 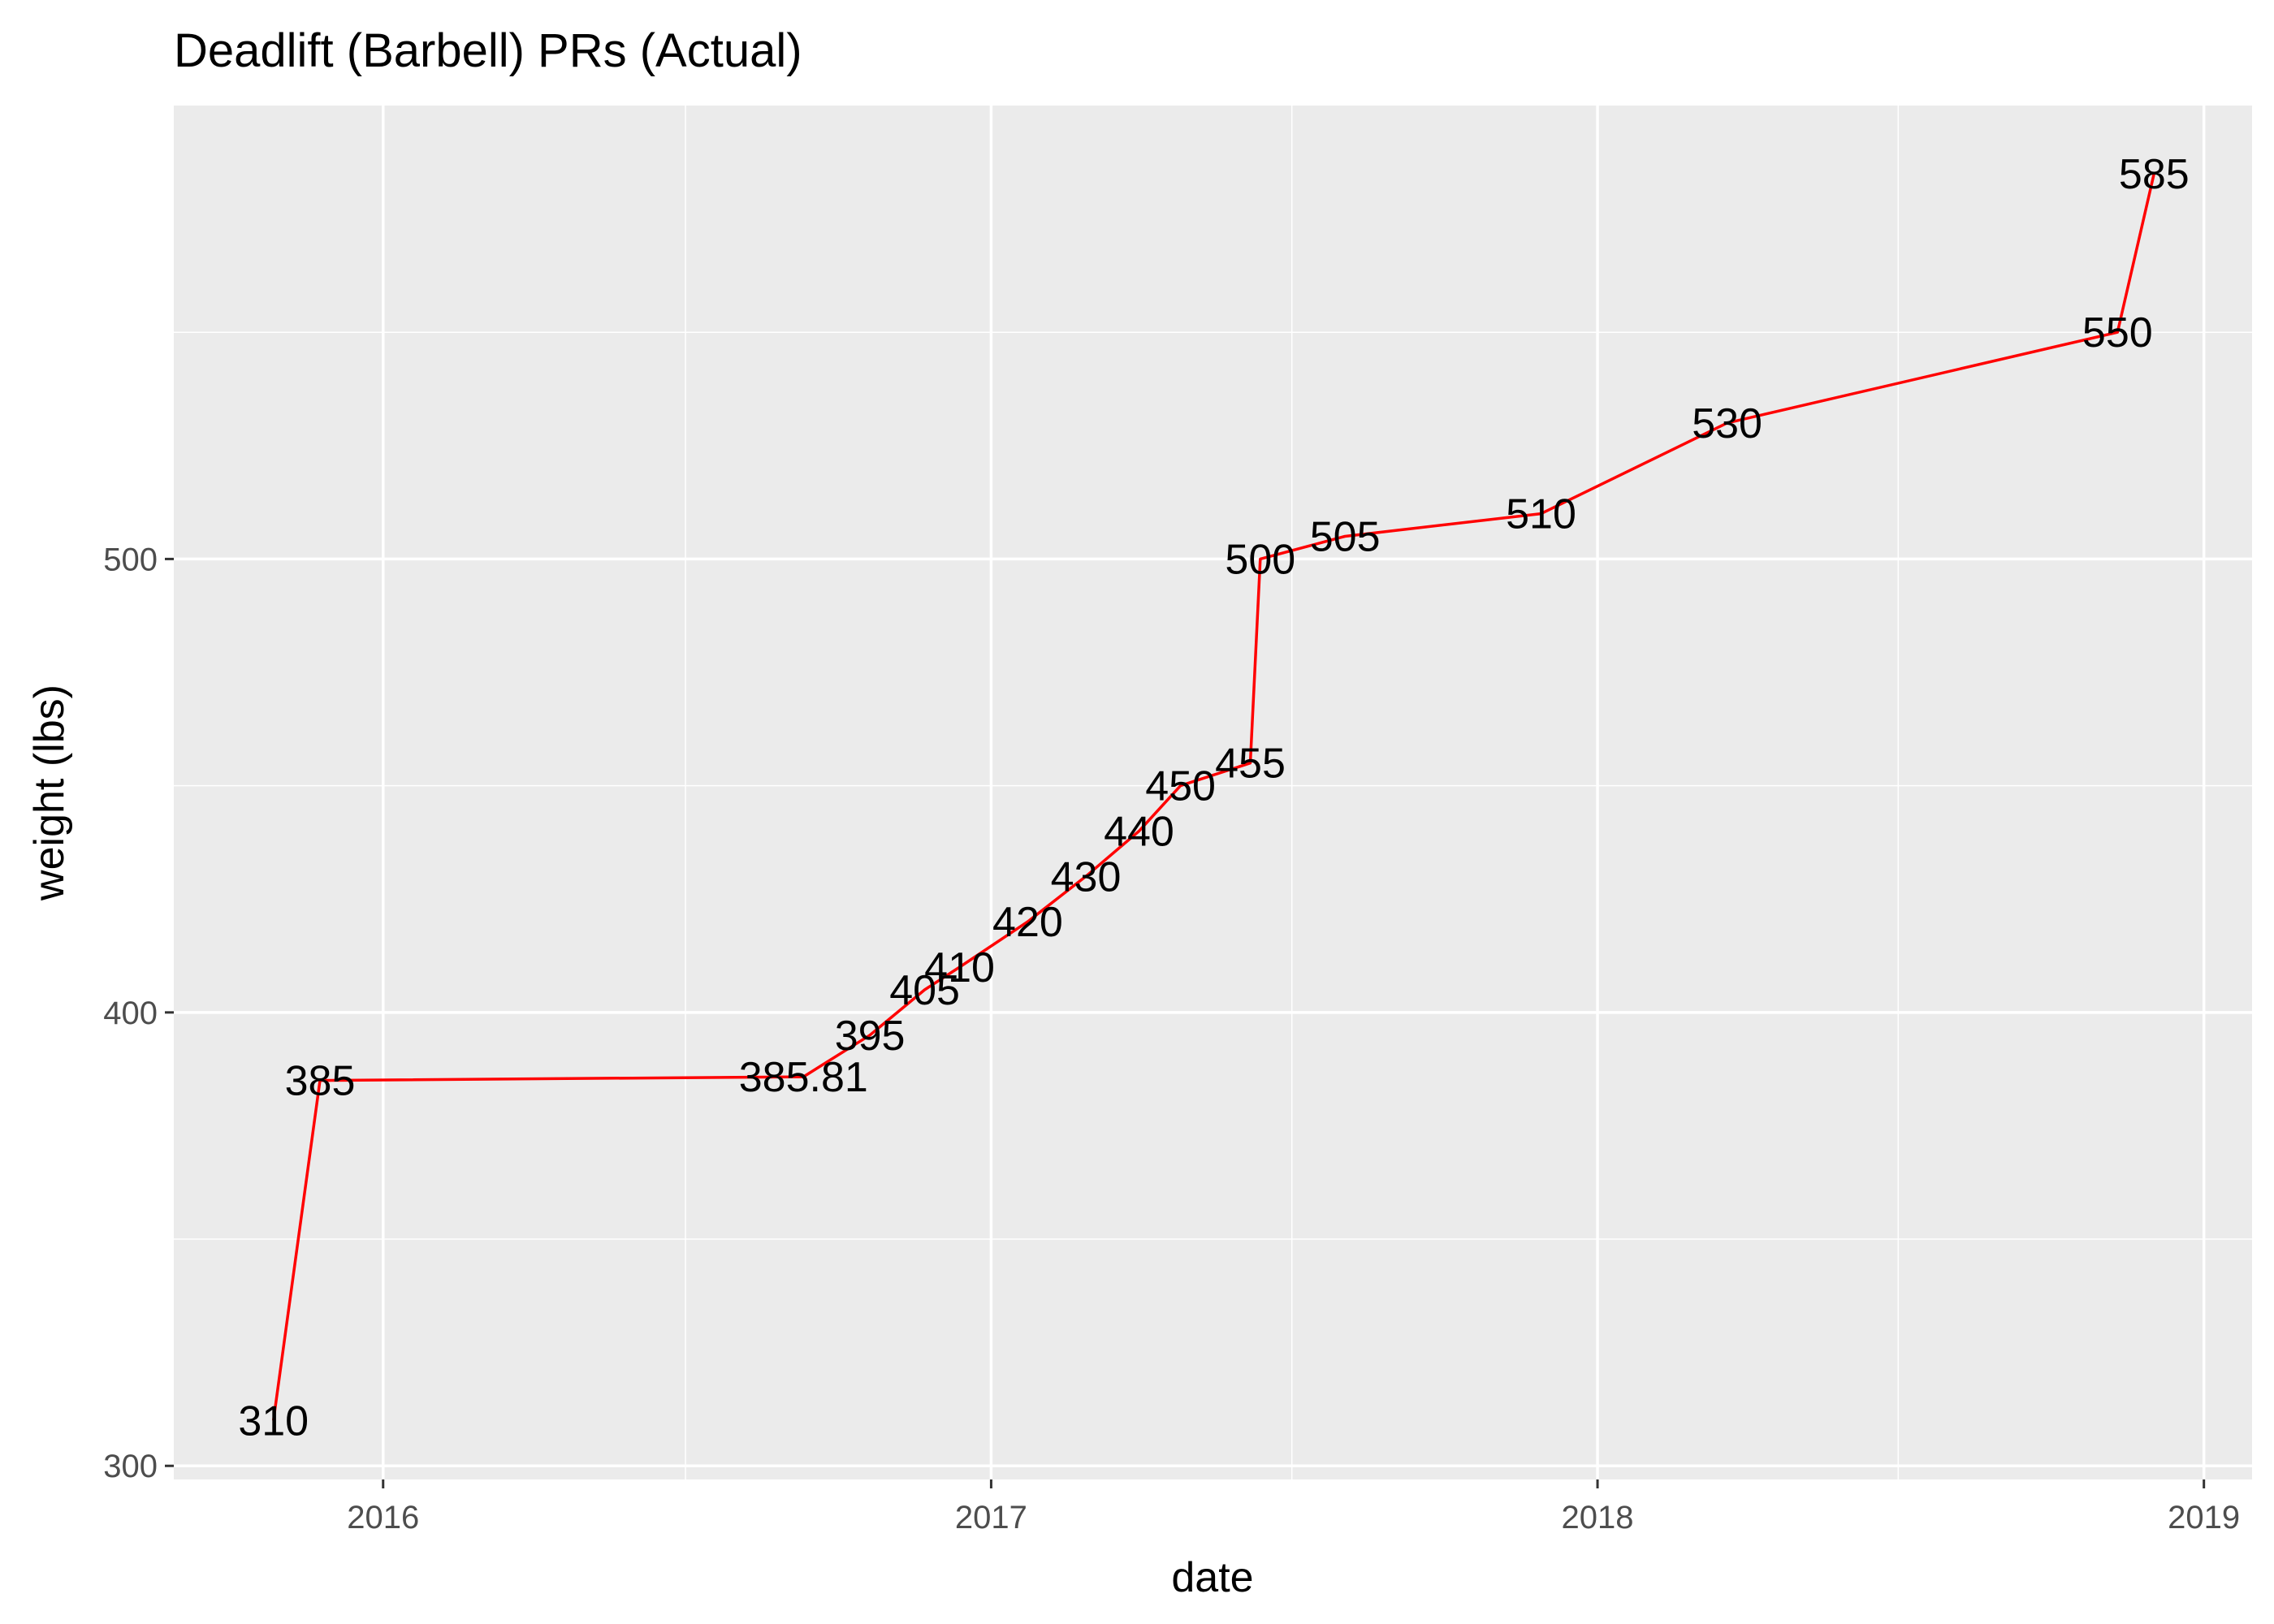 I want to click on data-label: 430, so click(x=1086, y=877).